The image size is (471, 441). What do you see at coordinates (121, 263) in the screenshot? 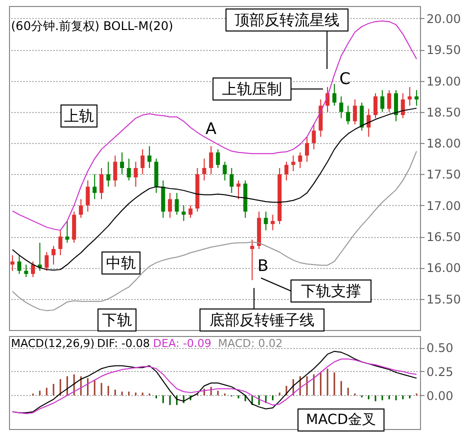
I see `series-label: 中轨` at bounding box center [121, 263].